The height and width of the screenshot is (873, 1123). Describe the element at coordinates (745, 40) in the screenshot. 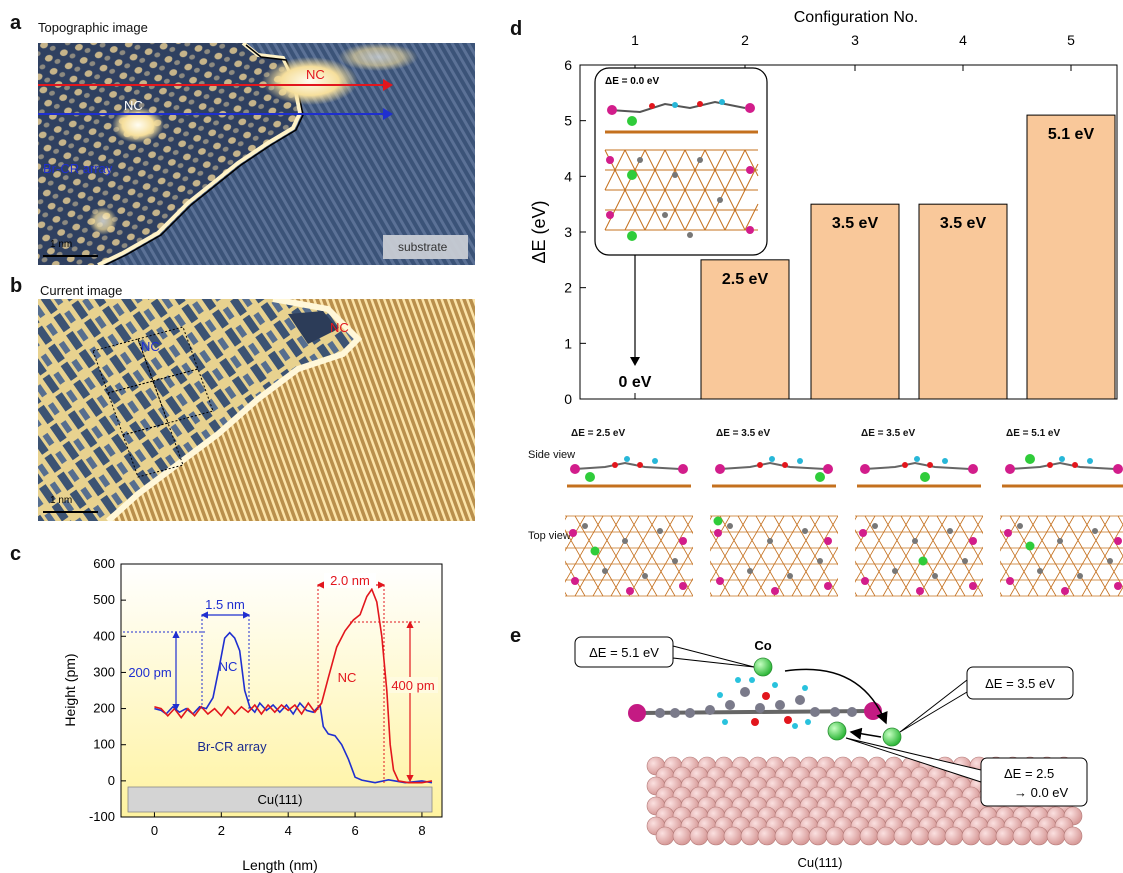

I see `d-category-label: 2` at that location.